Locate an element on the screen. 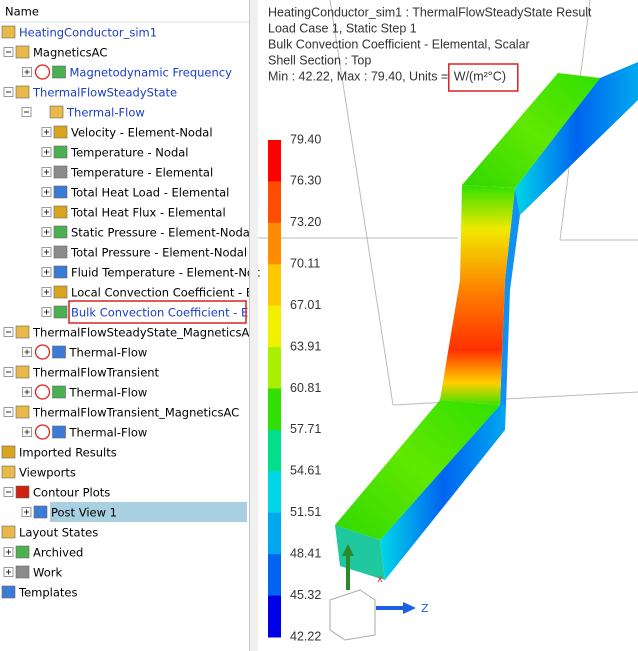 The width and height of the screenshot is (638, 651). selection-highlight is located at coordinates (148, 512).